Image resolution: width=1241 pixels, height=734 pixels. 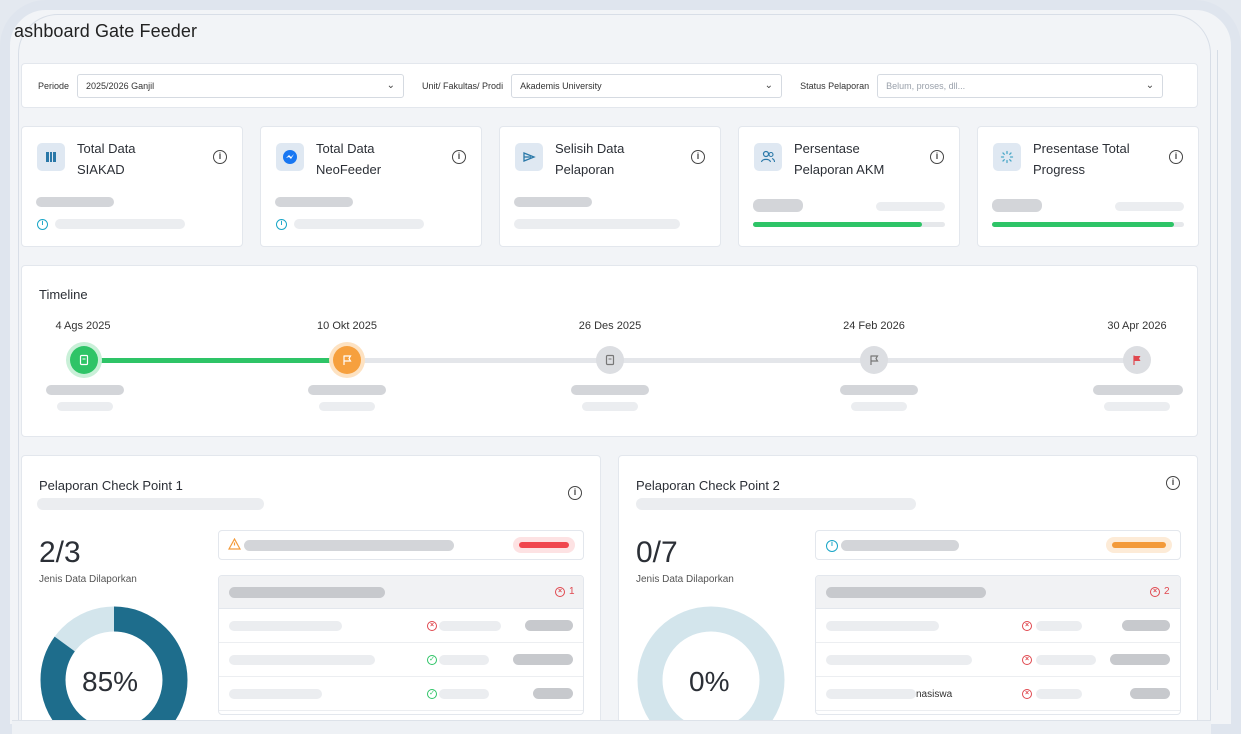 I want to click on timeline-node-current, so click(x=347, y=360).